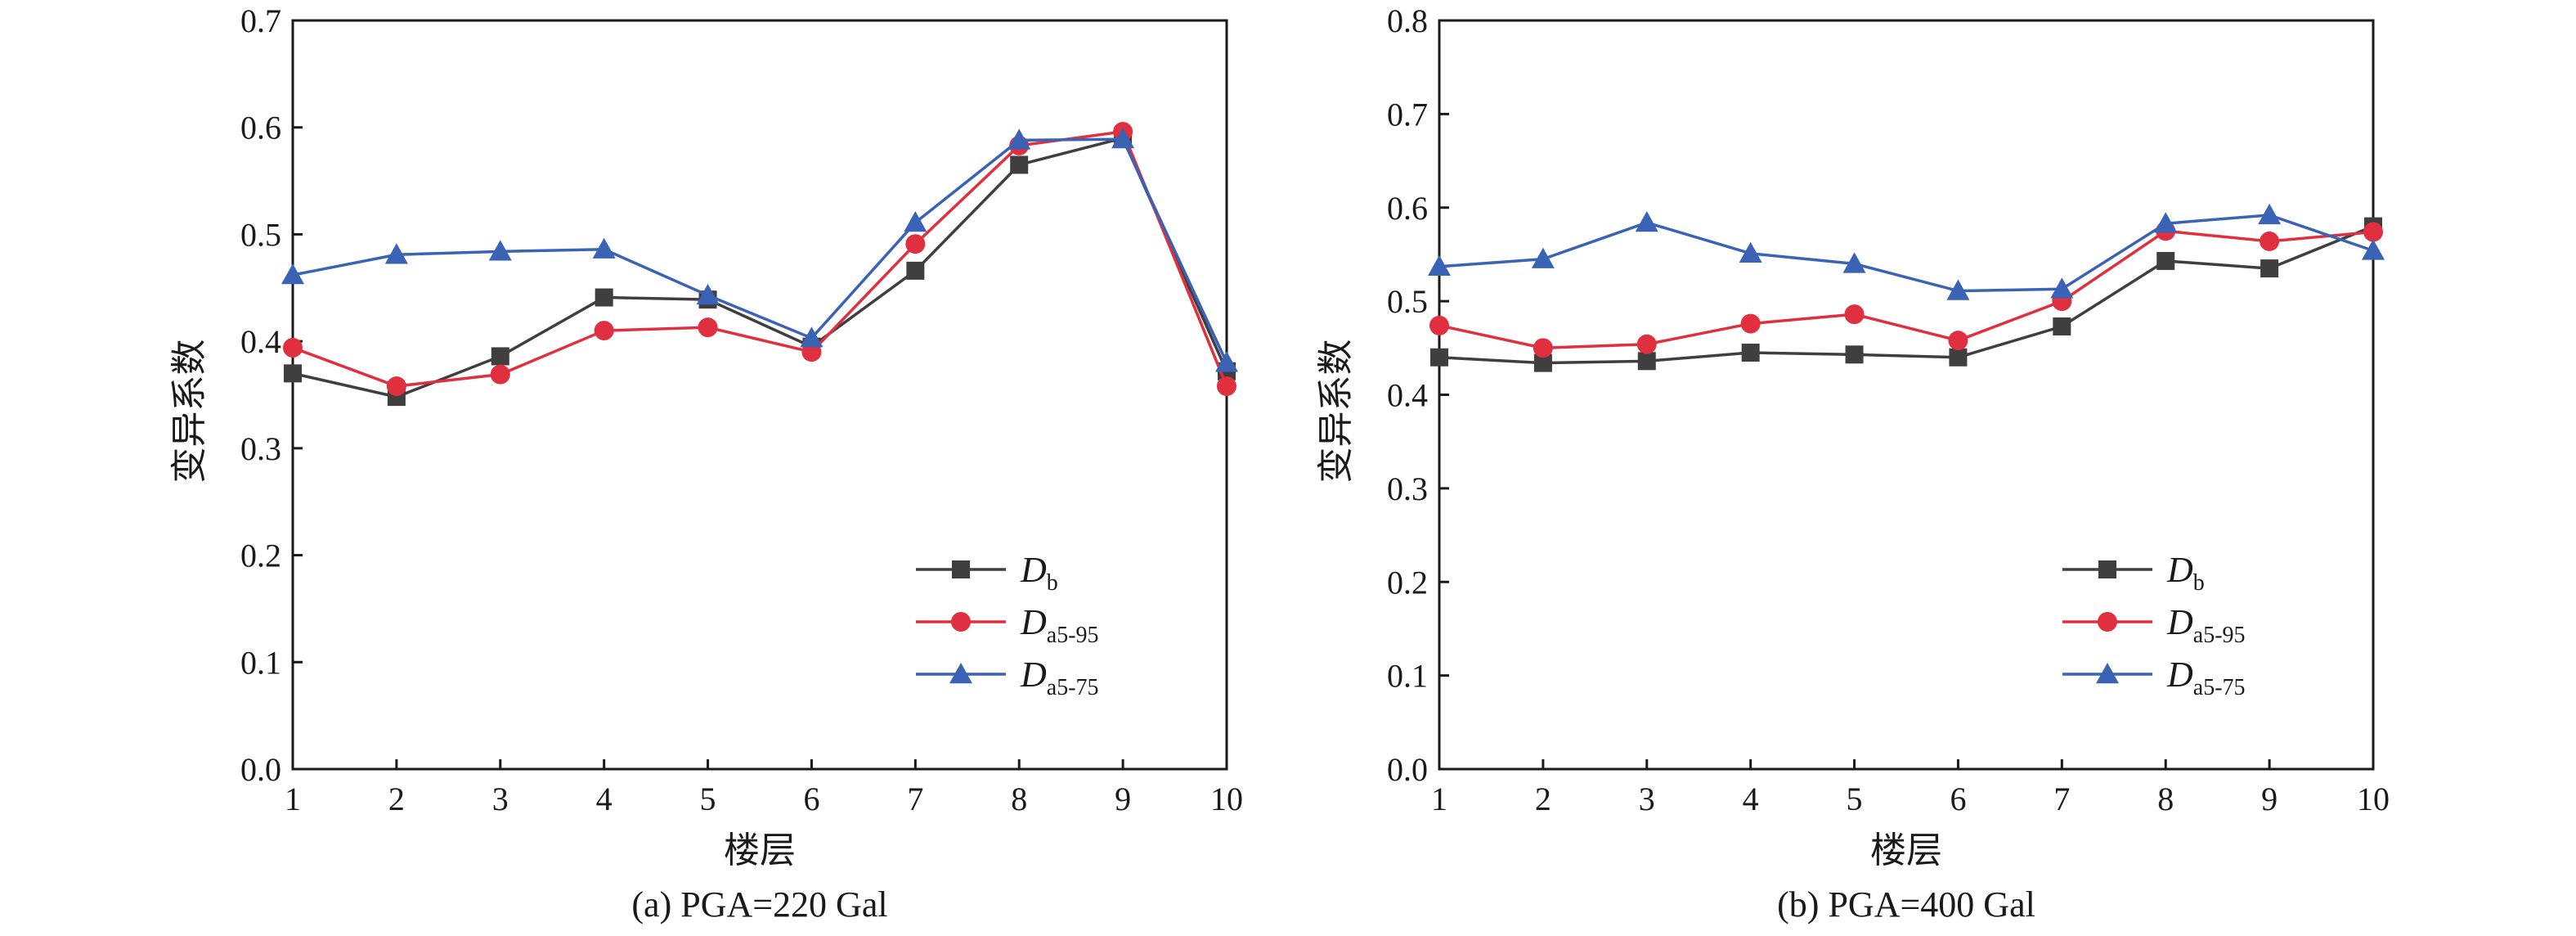 The width and height of the screenshot is (2576, 936). I want to click on y-axis-title: 变异系数, so click(1336, 412).